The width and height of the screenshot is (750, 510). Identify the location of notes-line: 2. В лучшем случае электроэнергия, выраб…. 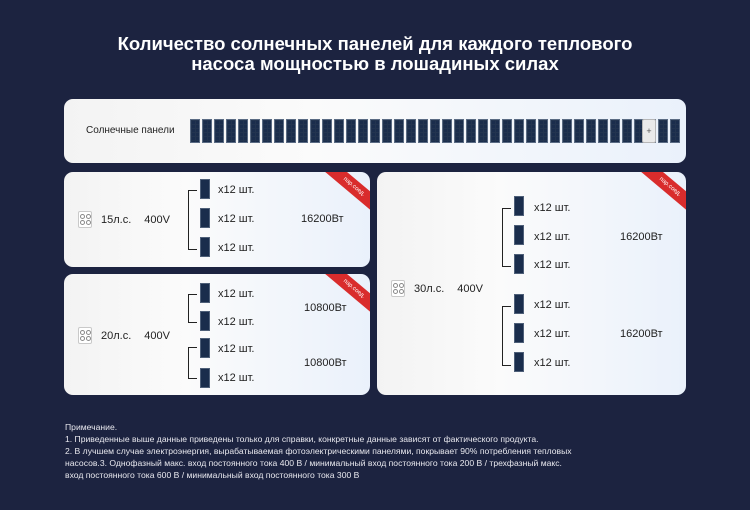
(318, 451).